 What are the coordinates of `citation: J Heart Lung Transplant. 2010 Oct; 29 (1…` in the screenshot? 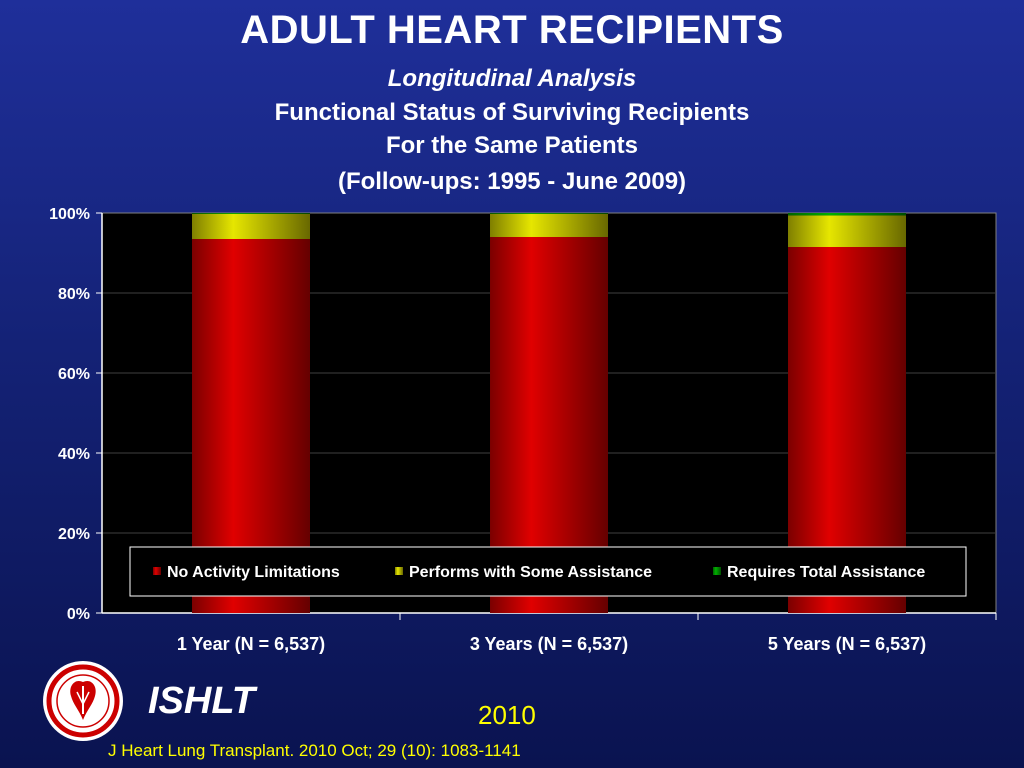 It's located at (314, 750).